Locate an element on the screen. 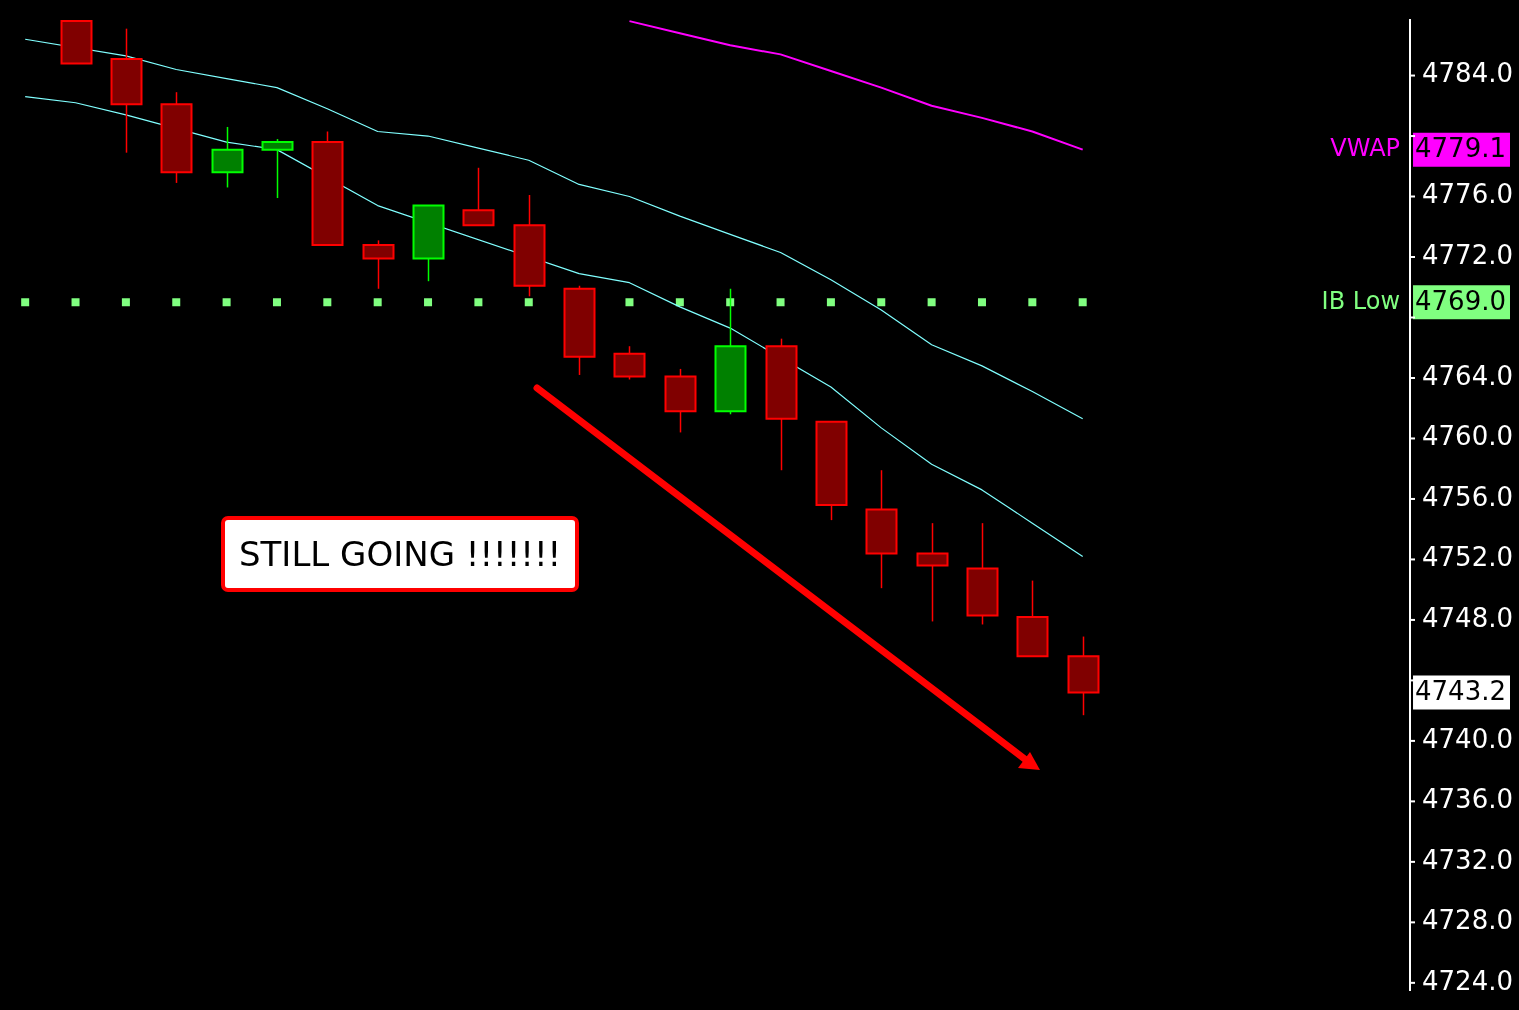 The height and width of the screenshot is (1010, 1519). y-tick-label: 4728.0 is located at coordinates (1468, 920).